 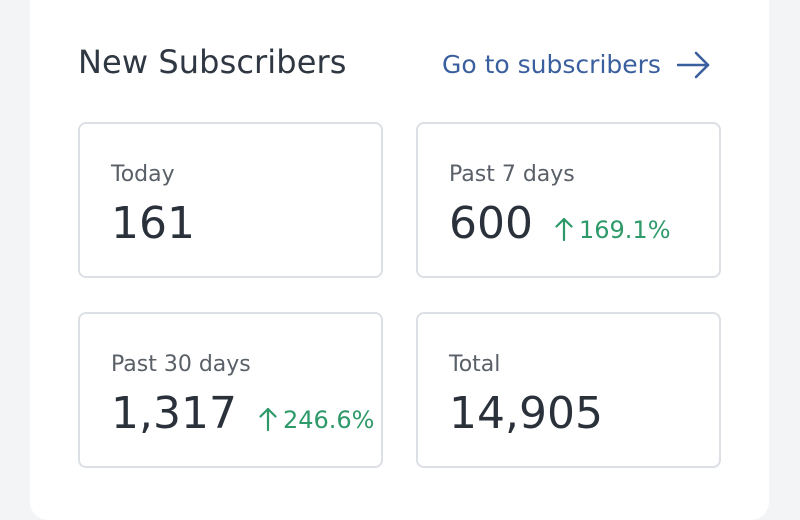 I want to click on go-to-subscribers-label: Go to subscribers, so click(x=551, y=64).